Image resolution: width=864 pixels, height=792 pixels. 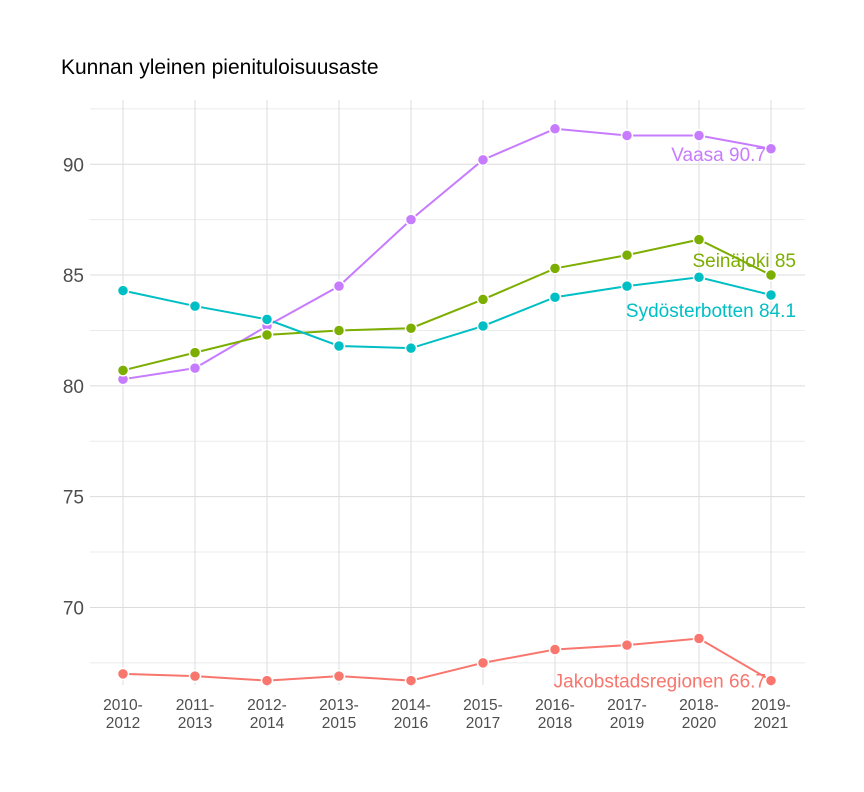 I want to click on x-tick-label: 2020, so click(x=699, y=723).